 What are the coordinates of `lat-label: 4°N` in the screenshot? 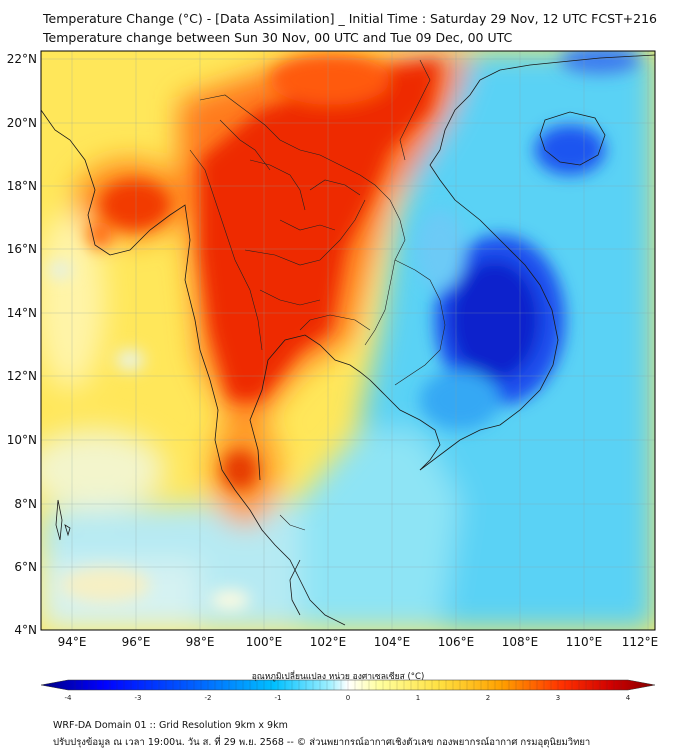 It's located at (25, 630).